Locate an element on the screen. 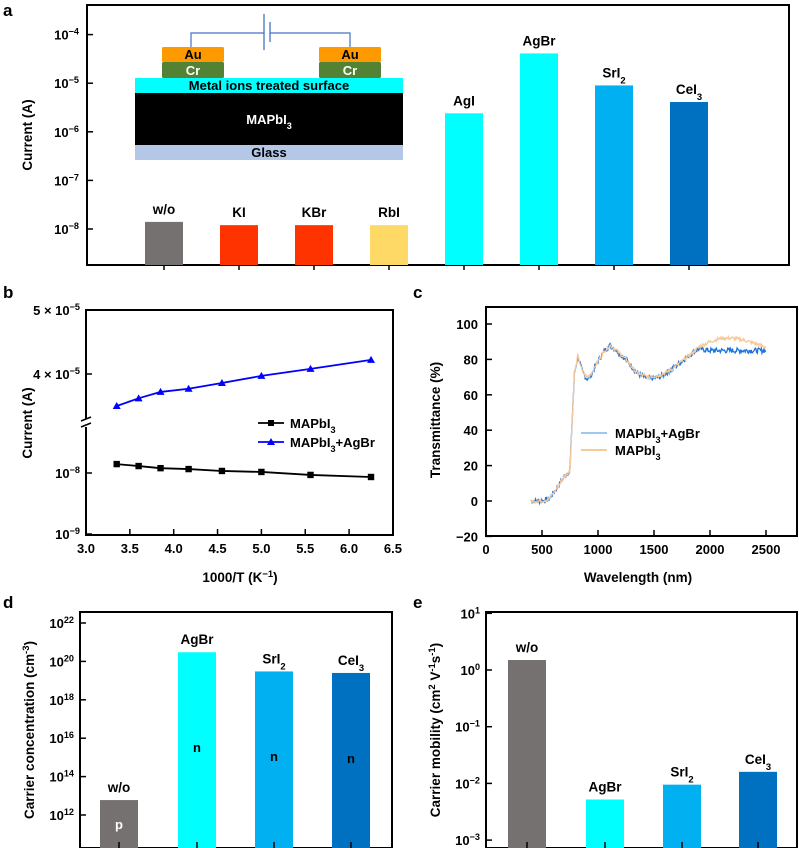 The image size is (799, 848). y-axis-label: Transmittance (%) is located at coordinates (435, 420).